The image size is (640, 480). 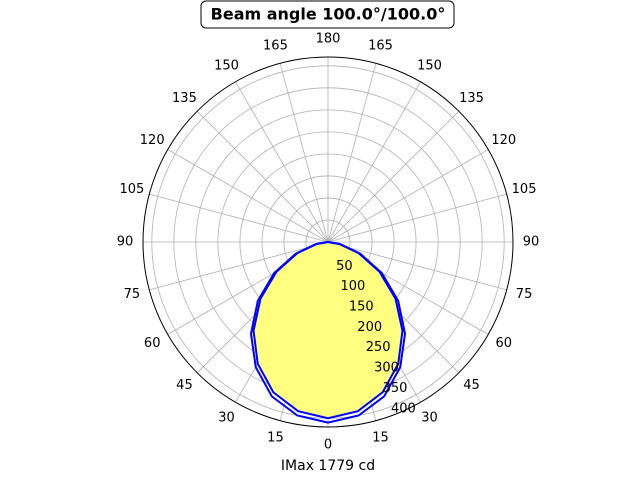 What do you see at coordinates (352, 286) in the screenshot?
I see `r-tick-label: 100` at bounding box center [352, 286].